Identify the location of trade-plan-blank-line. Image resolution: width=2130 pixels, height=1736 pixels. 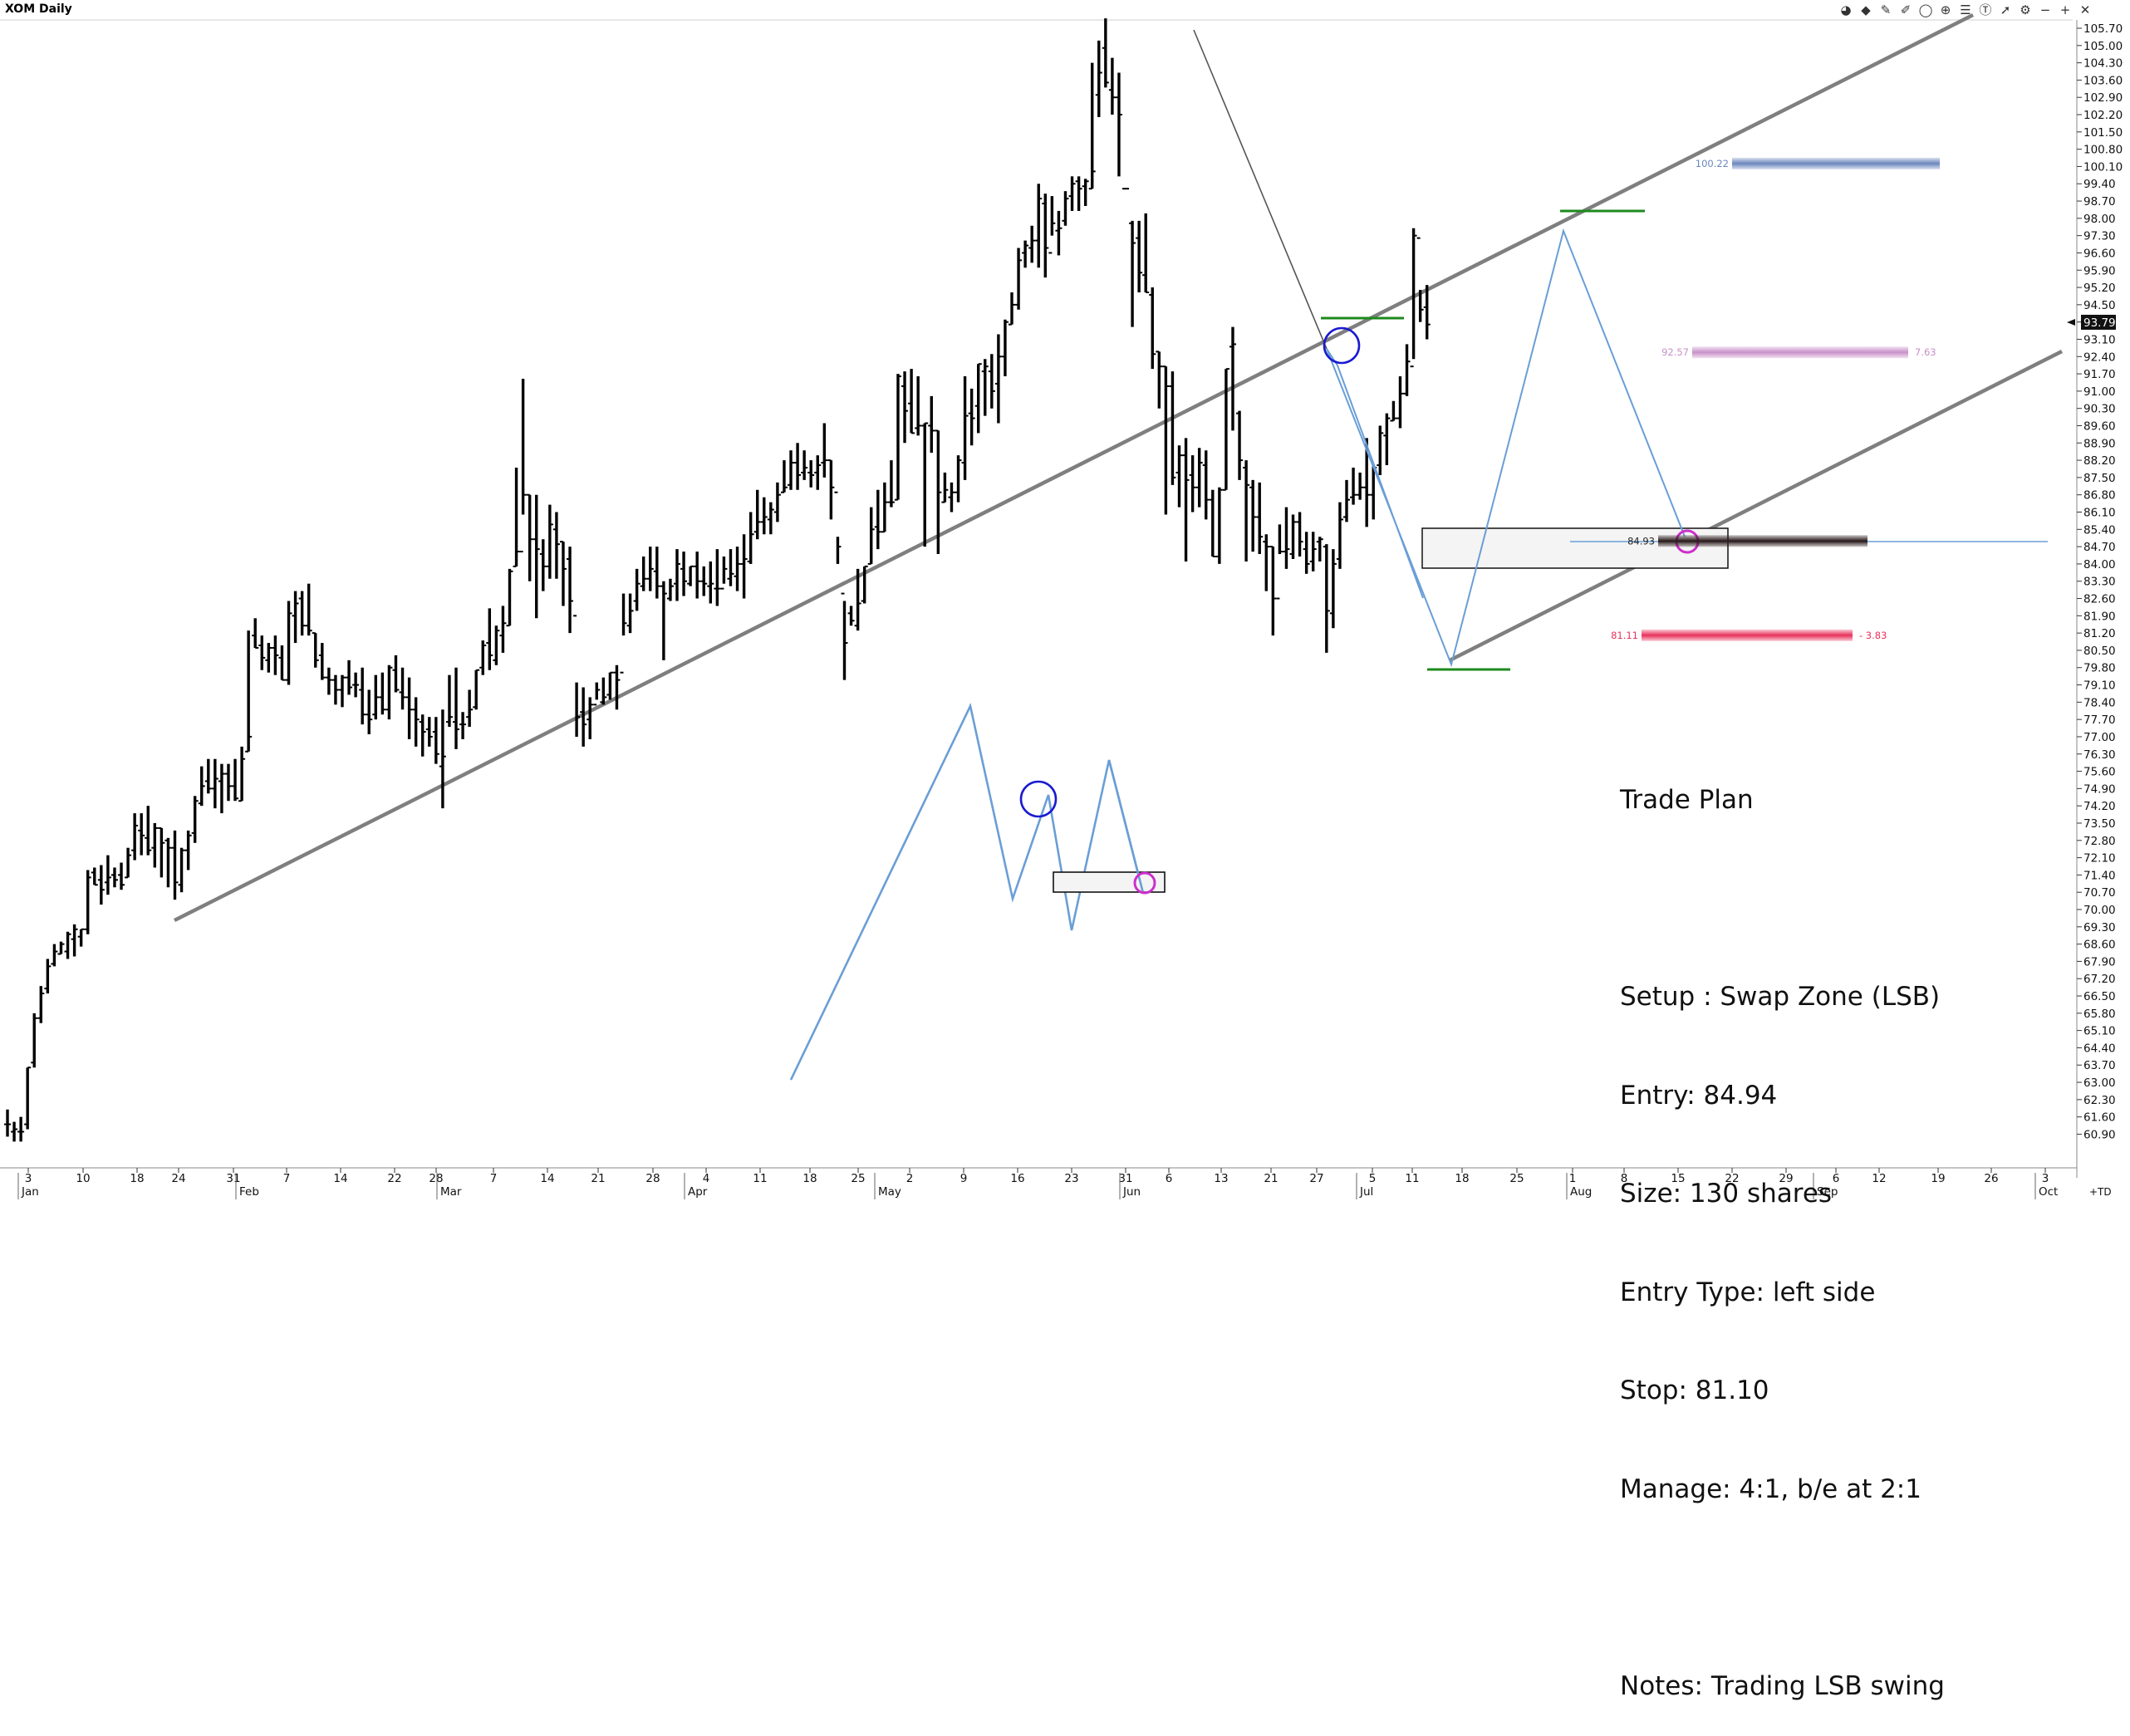
(1783, 899).